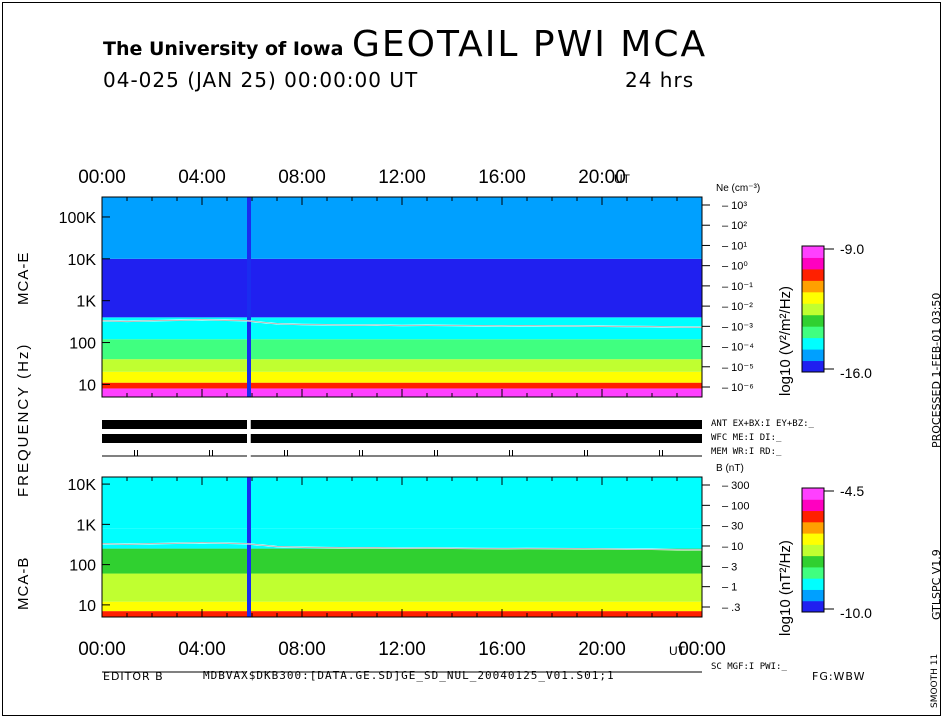 The width and height of the screenshot is (945, 720). I want to click on mca-b-ytick-label: 10K, so click(82, 485).